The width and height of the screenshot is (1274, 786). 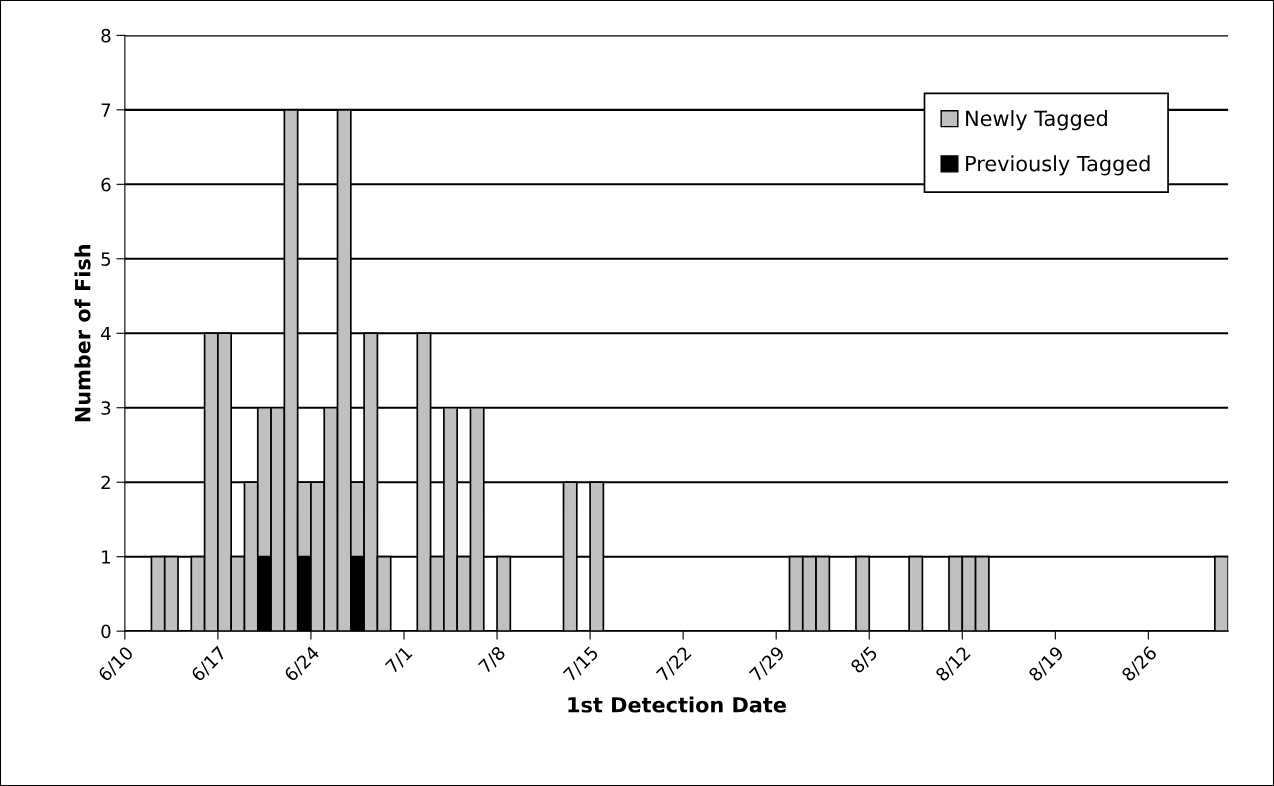 I want to click on y-tick-label: 6, so click(x=106, y=184).